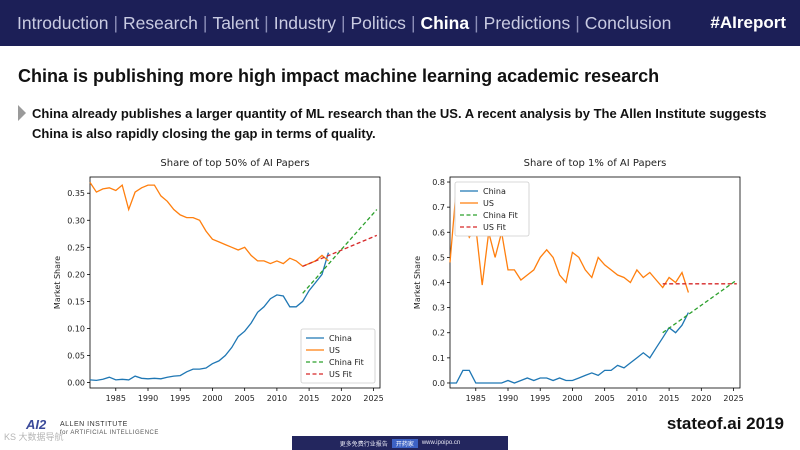 Image resolution: width=800 pixels, height=450 pixels. Describe the element at coordinates (22, 113) in the screenshot. I see `triangle-bullet-icon` at that location.